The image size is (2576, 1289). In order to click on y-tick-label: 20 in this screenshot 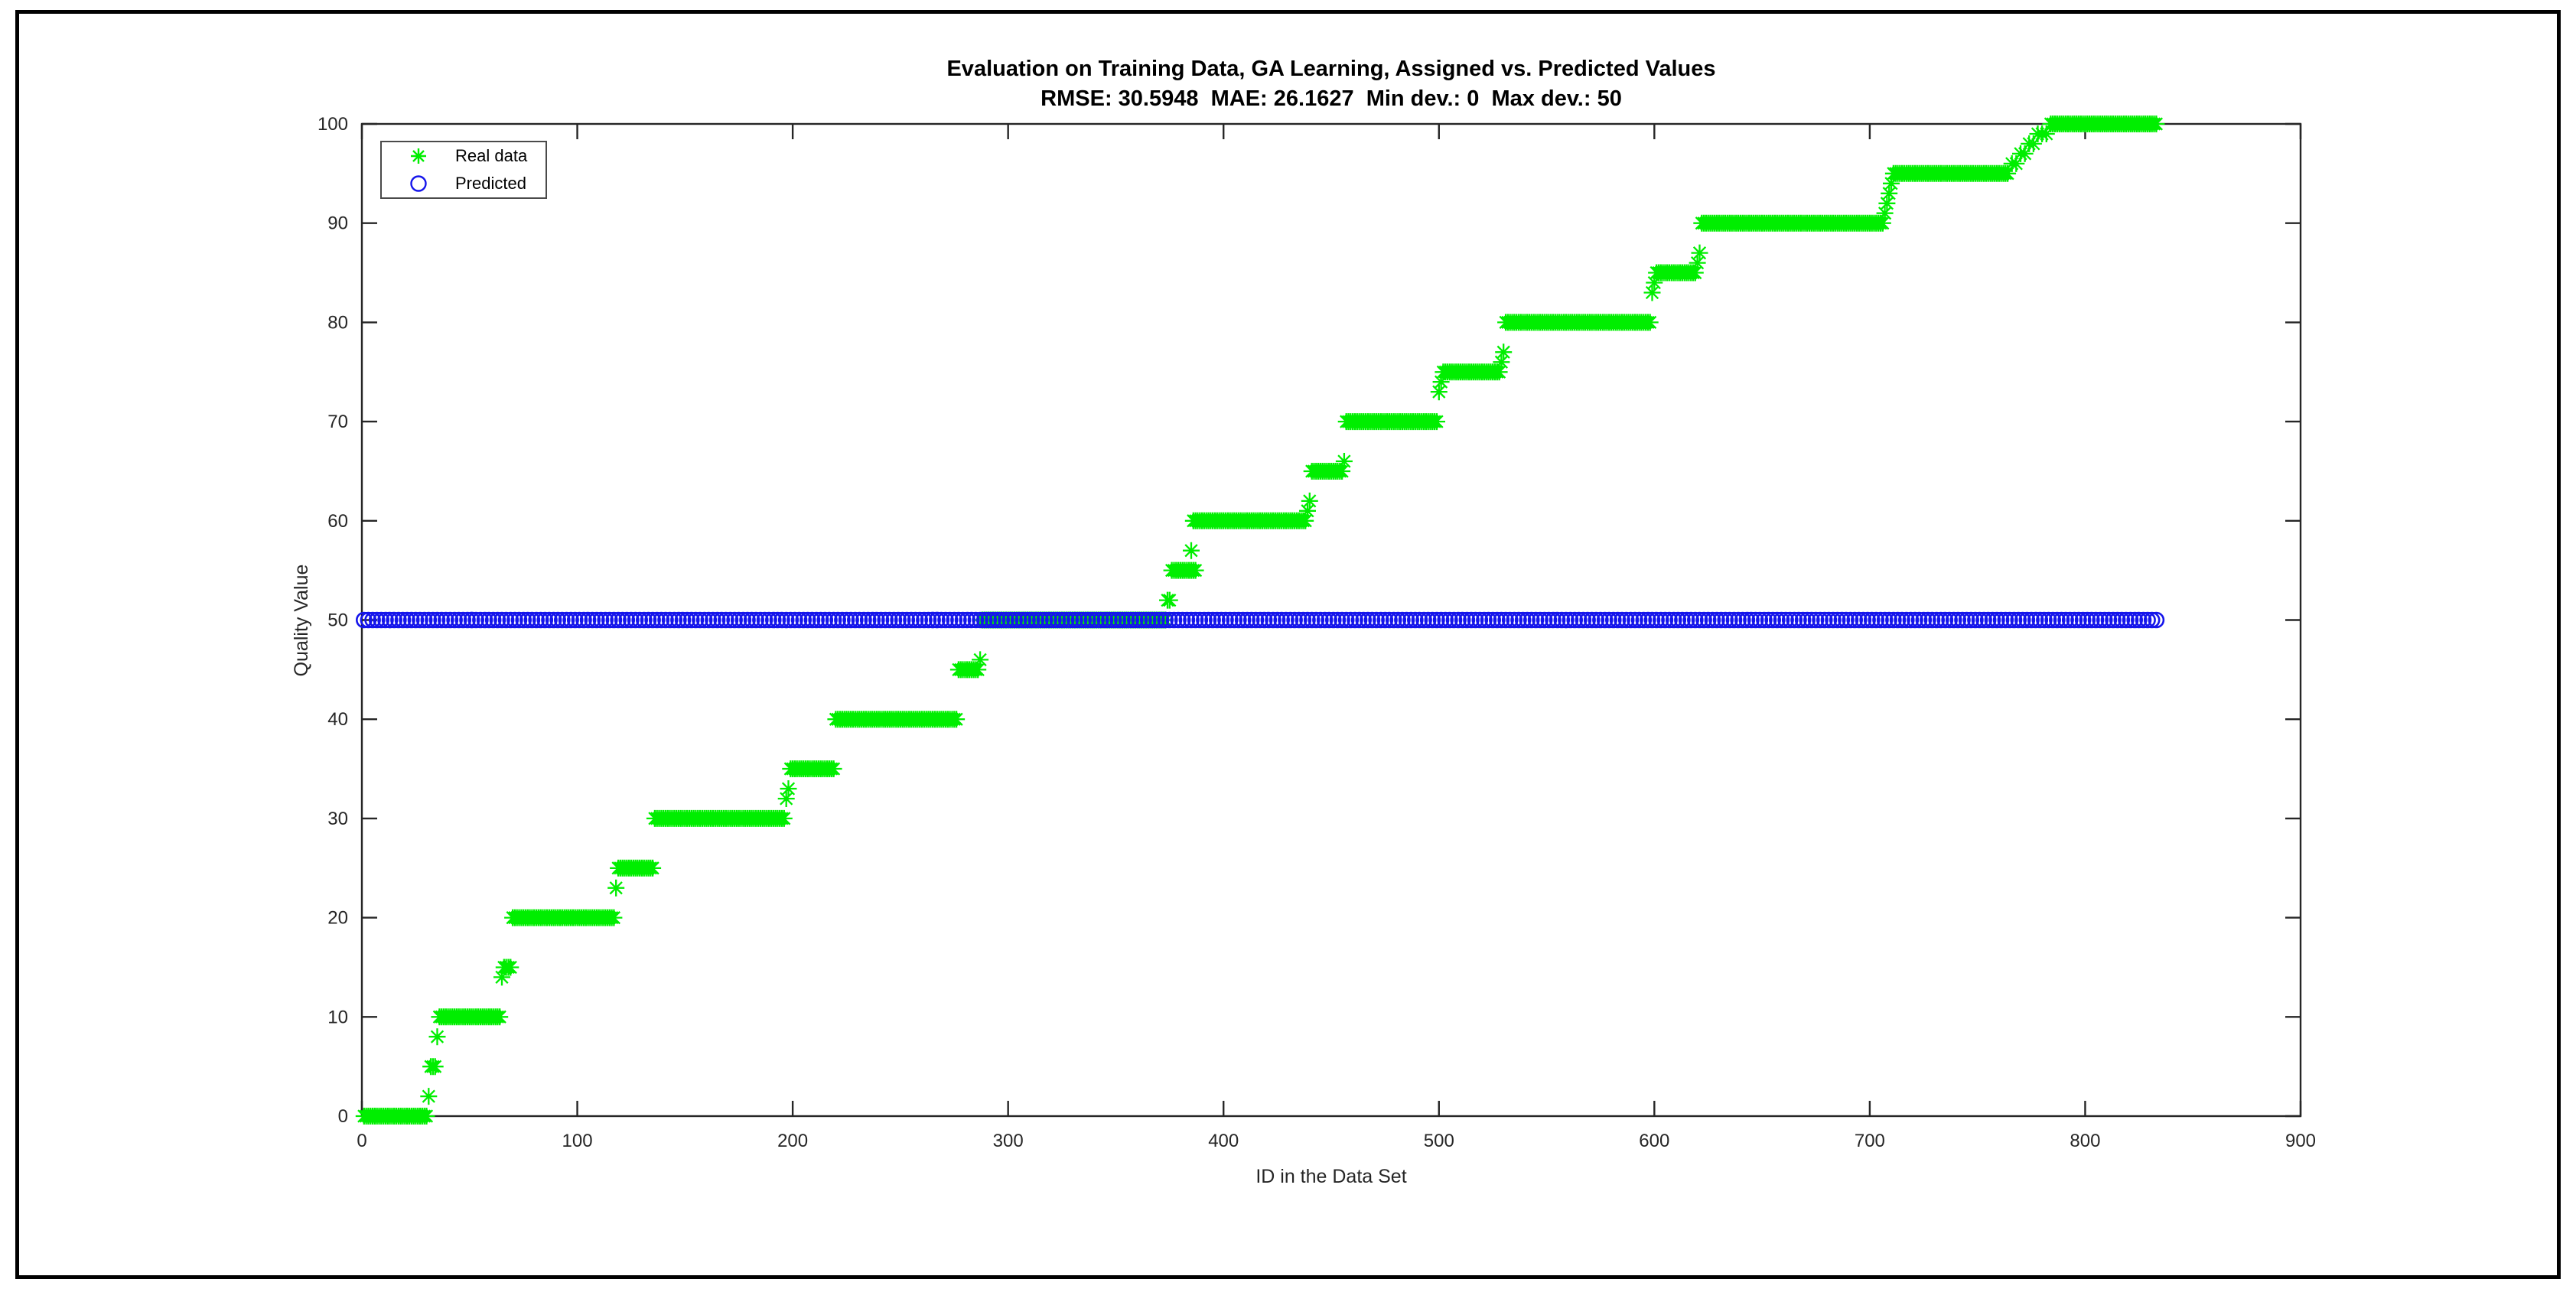, I will do `click(338, 918)`.